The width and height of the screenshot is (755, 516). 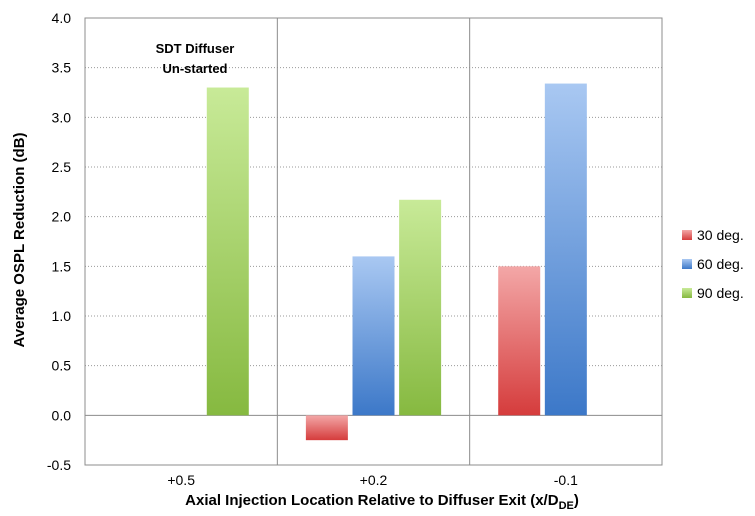 What do you see at coordinates (62, 217) in the screenshot?
I see `y-tick-label: 2.0` at bounding box center [62, 217].